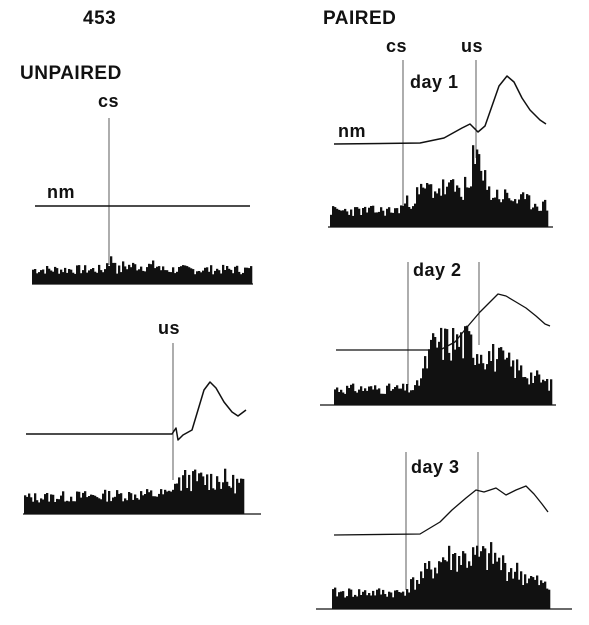 This screenshot has height=625, width=589. I want to click on unpaired-cs-histogram, so click(142, 270).